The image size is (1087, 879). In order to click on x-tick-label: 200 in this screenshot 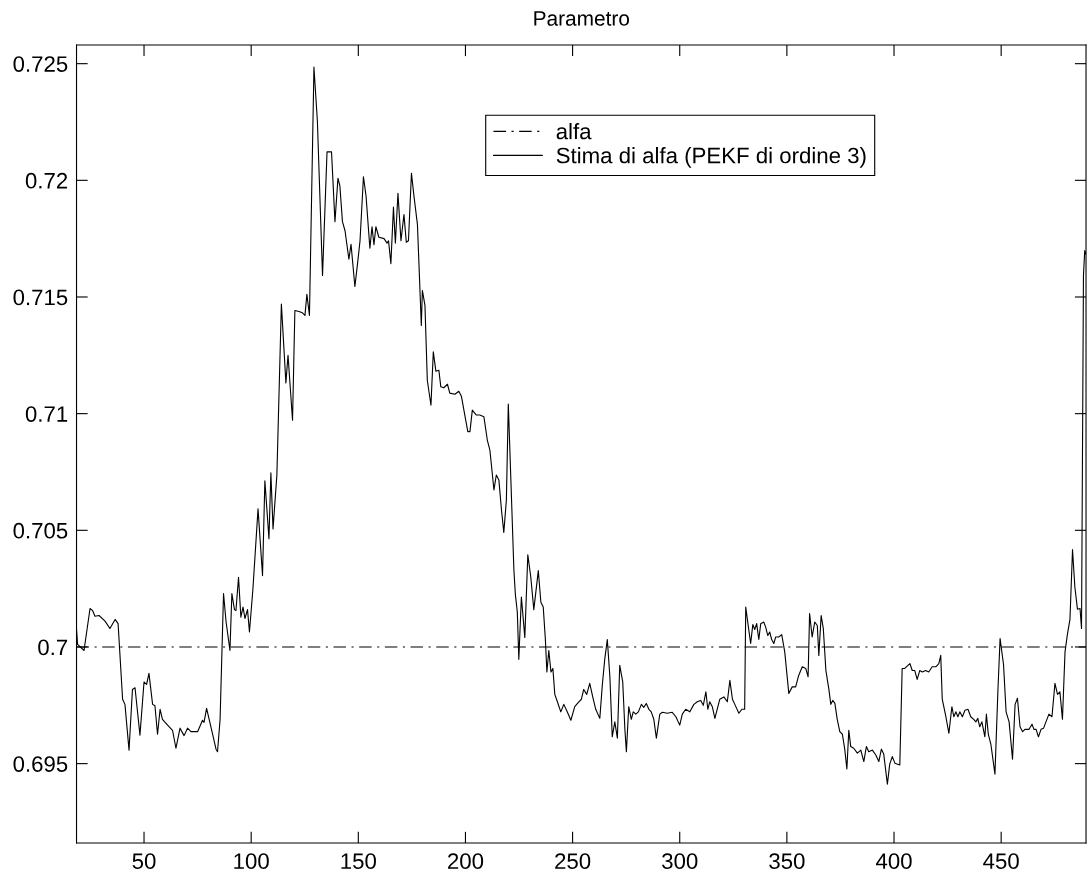, I will do `click(466, 861)`.